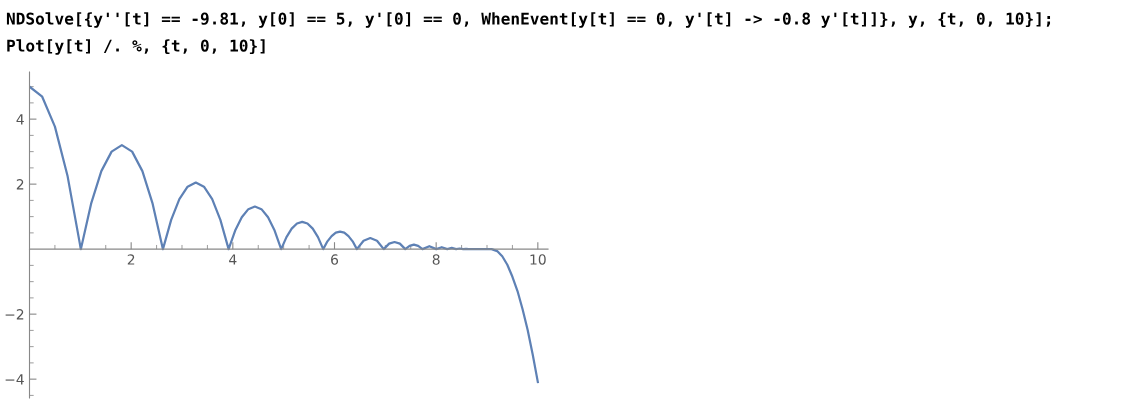 The width and height of the screenshot is (1124, 408). I want to click on text: Plot[y[t] /. %, {t, 0, 10}], so click(136, 47).